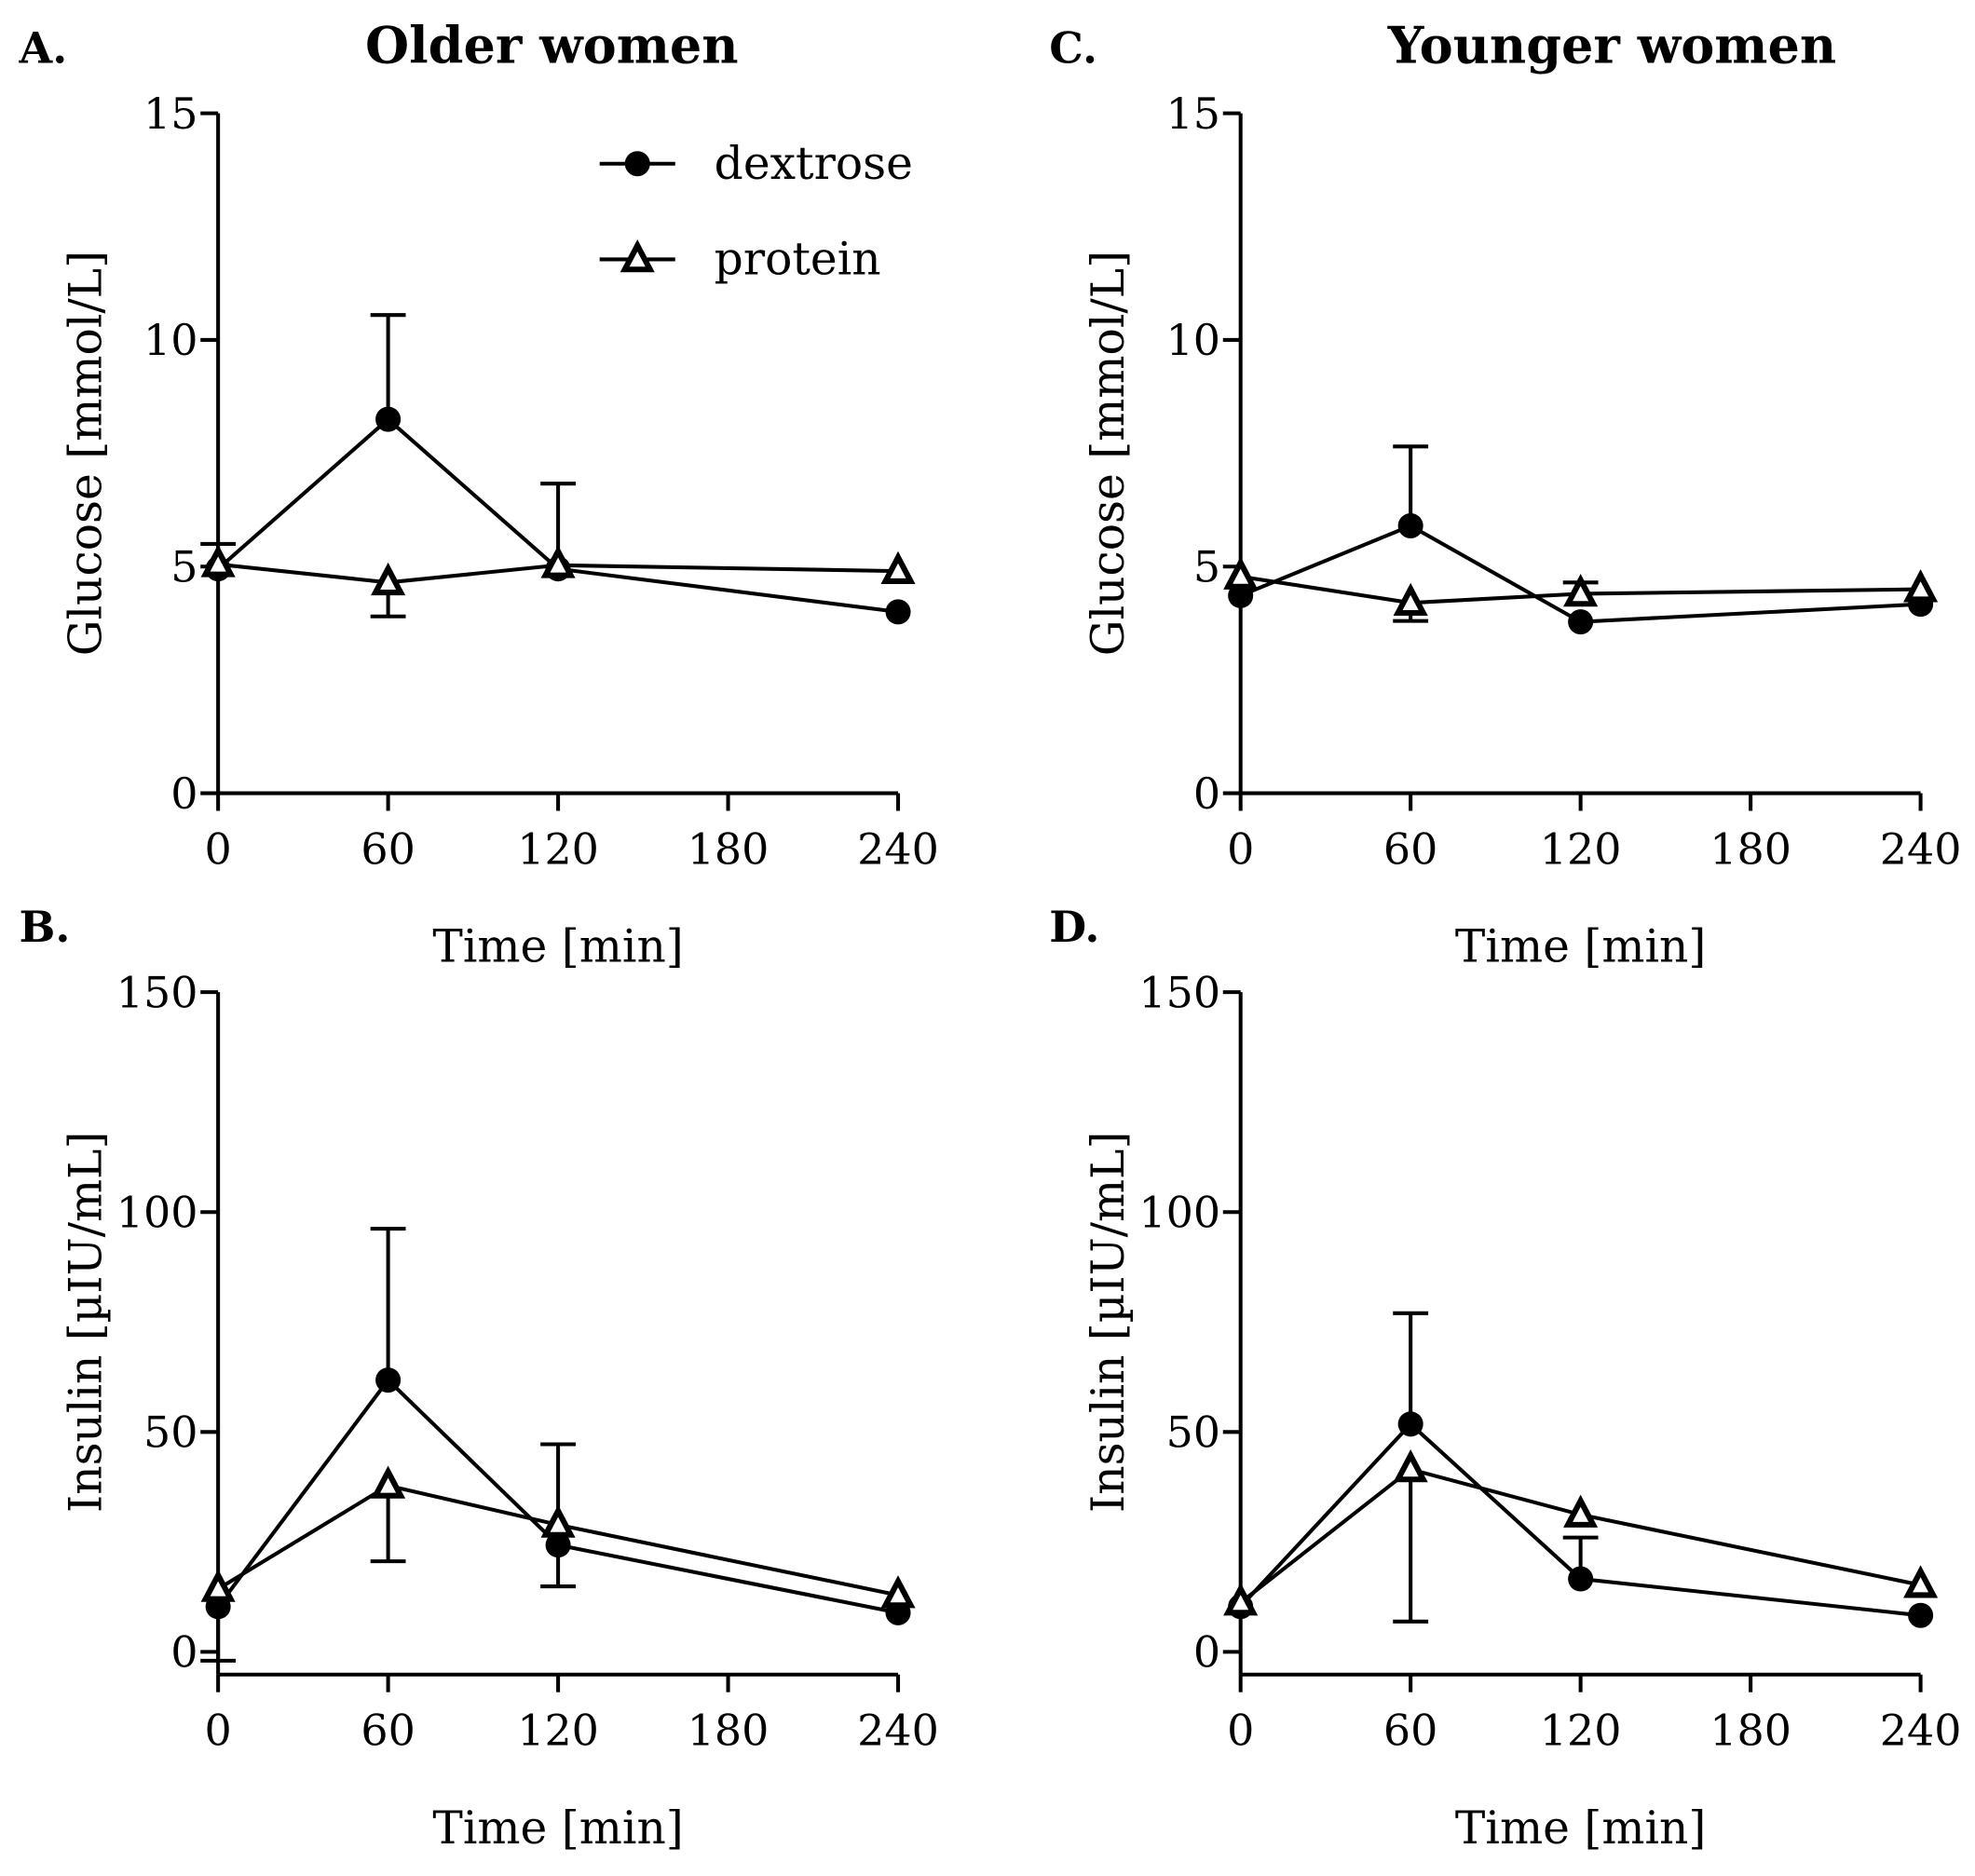  I want to click on panel-label: A., so click(43, 48).